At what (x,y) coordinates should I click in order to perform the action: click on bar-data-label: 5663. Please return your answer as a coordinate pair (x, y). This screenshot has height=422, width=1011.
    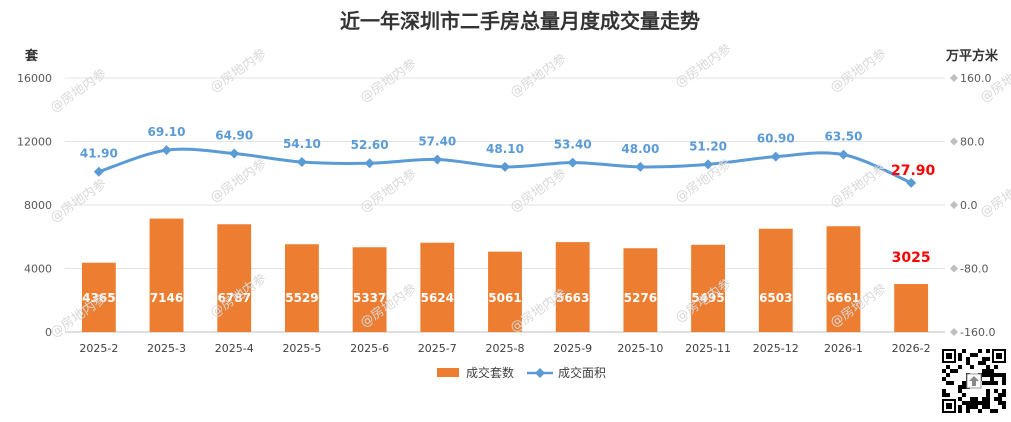
    Looking at the image, I should click on (572, 298).